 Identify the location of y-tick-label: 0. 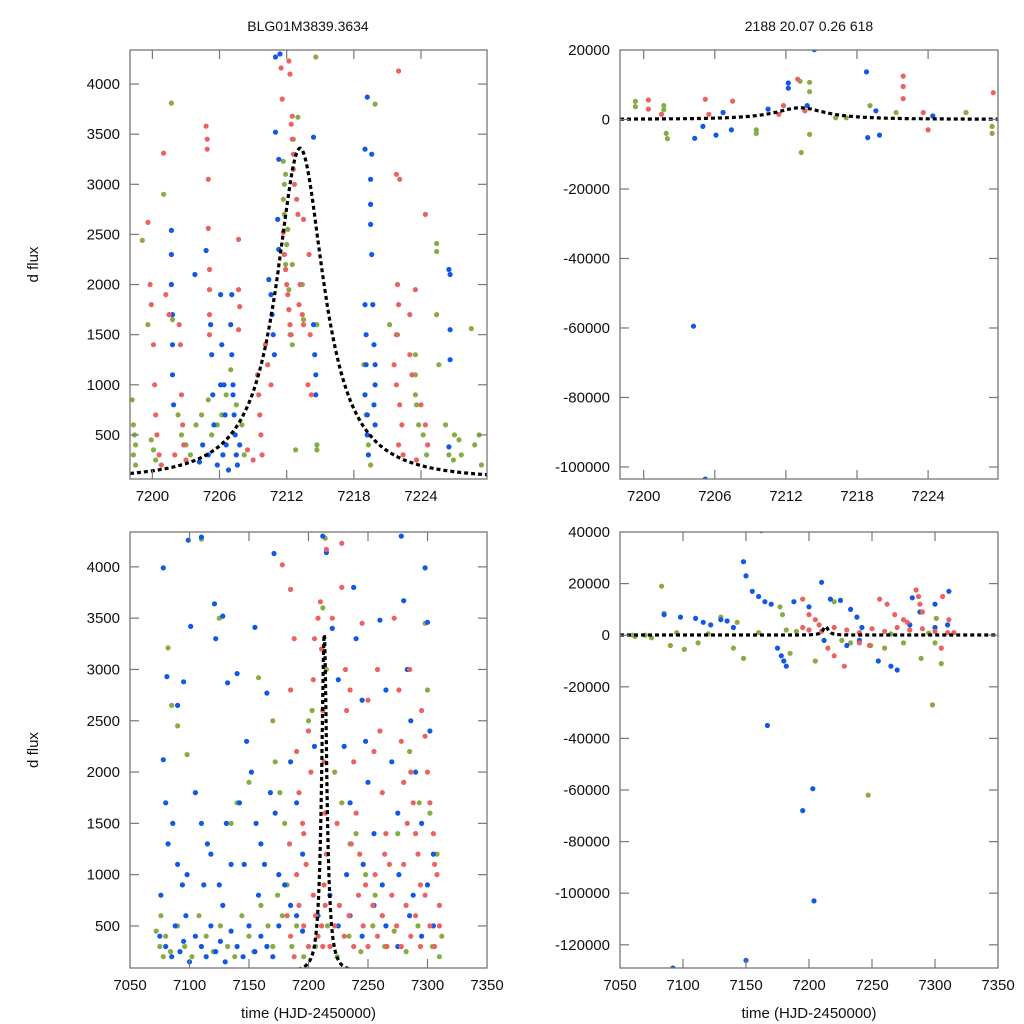
(606, 635).